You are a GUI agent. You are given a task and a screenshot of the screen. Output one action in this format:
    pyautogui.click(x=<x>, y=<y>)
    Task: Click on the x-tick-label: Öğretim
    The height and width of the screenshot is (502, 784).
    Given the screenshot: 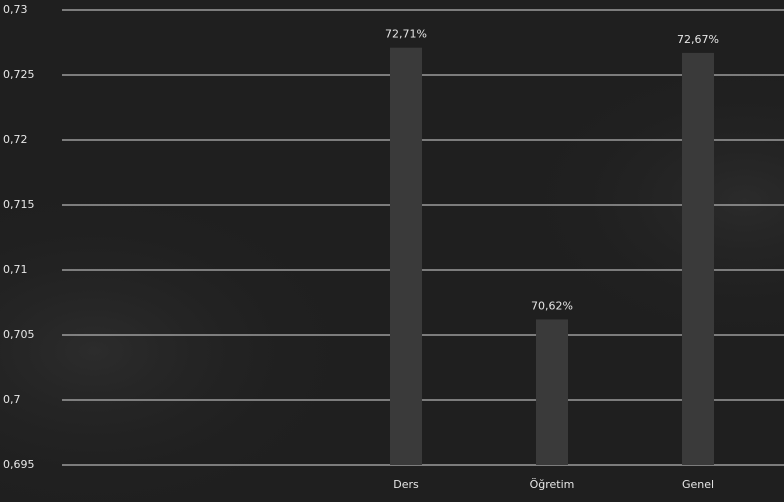 What is the action you would take?
    pyautogui.click(x=552, y=484)
    